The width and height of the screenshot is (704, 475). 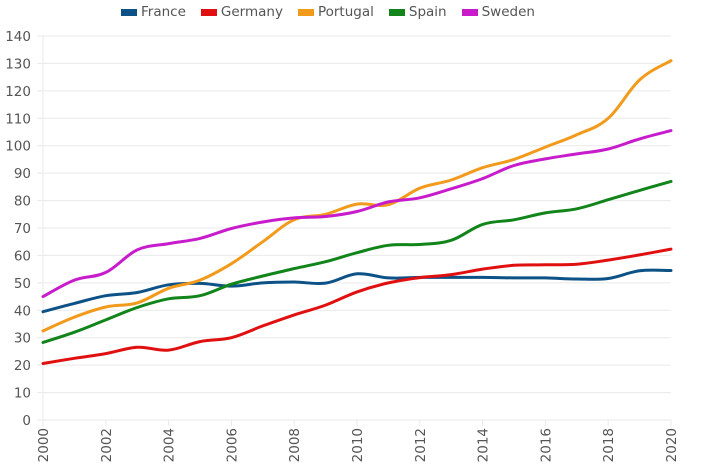 I want to click on legend-item-portugal: Portugal, so click(x=335, y=12).